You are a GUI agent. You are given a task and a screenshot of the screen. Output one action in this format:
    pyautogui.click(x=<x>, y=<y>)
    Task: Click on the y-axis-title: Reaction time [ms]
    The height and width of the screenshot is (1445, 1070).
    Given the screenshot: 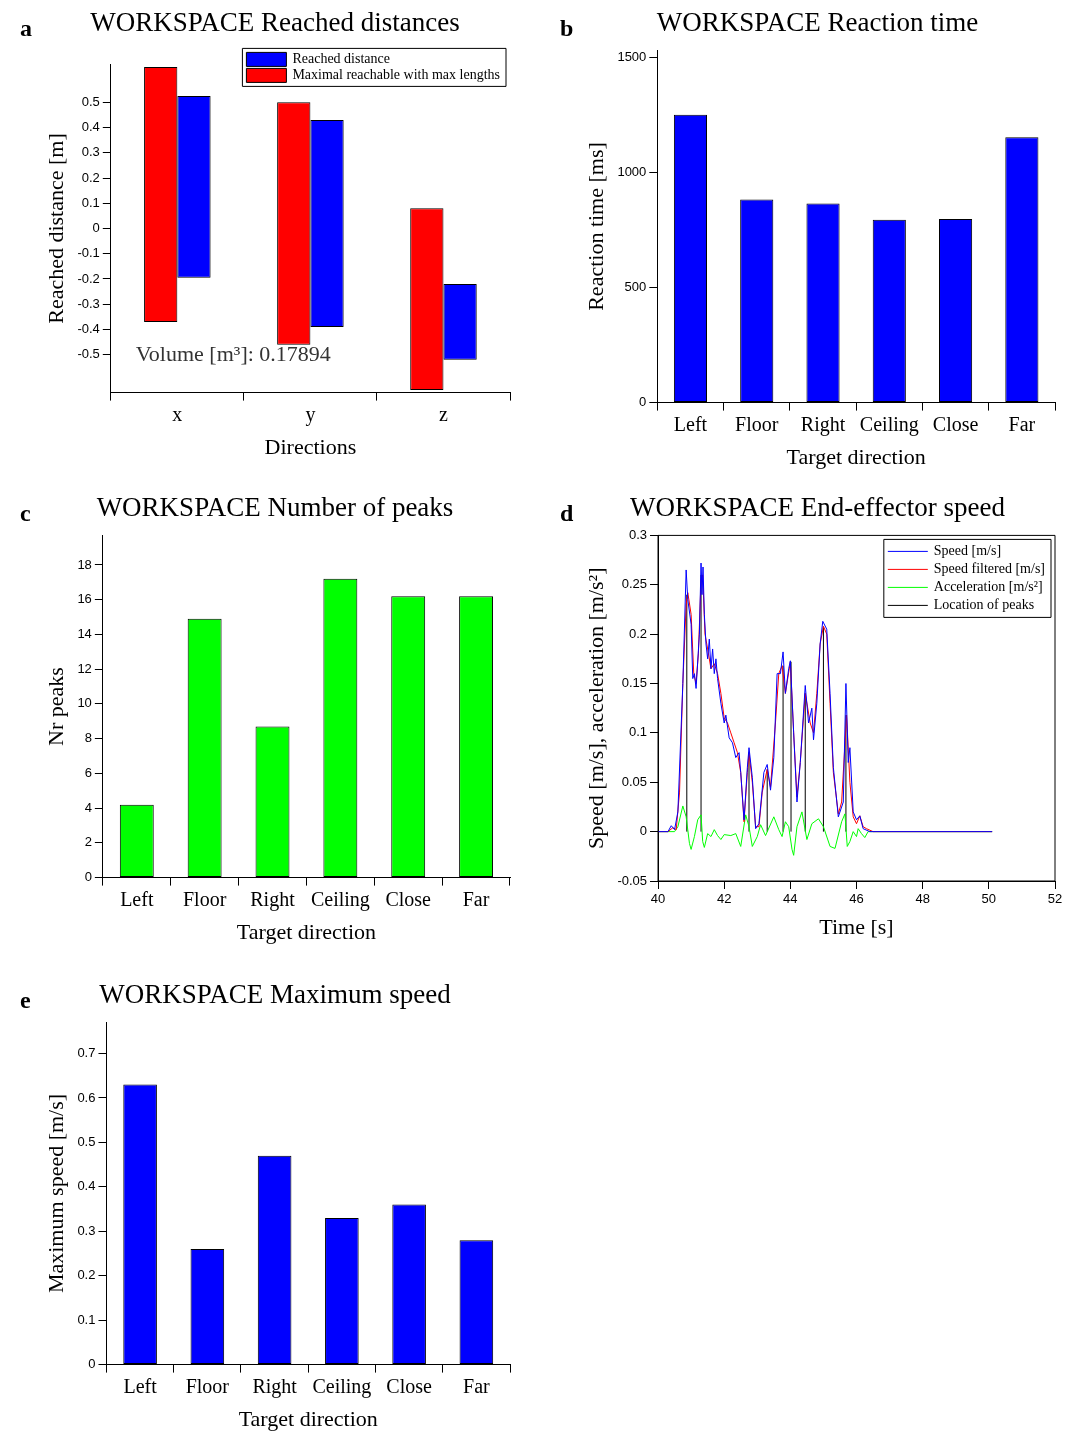 What is the action you would take?
    pyautogui.click(x=595, y=226)
    